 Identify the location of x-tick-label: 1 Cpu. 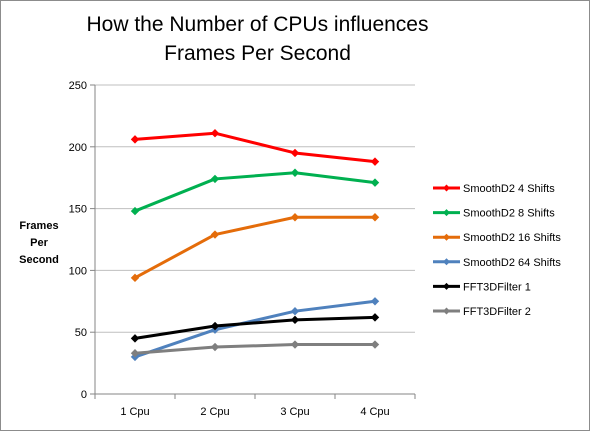
(134, 412).